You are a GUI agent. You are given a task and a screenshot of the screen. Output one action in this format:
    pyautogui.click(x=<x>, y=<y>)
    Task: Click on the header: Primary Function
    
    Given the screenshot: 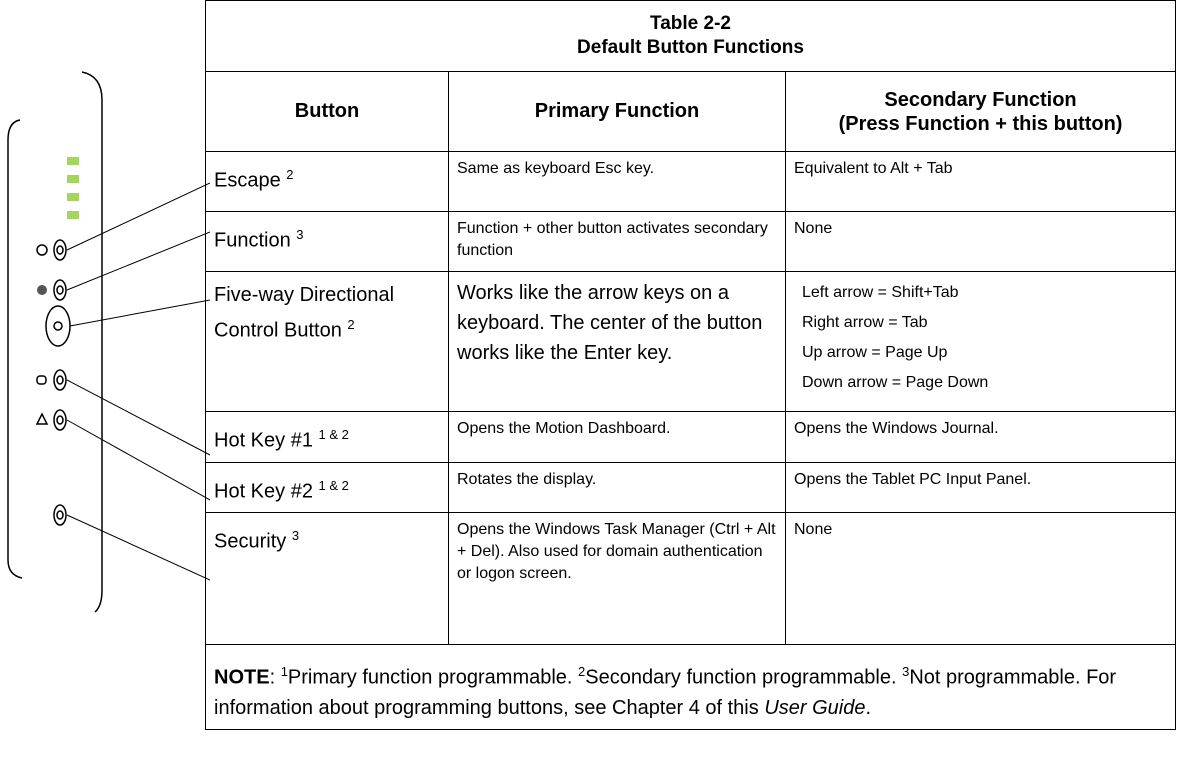 What is the action you would take?
    pyautogui.click(x=617, y=111)
    